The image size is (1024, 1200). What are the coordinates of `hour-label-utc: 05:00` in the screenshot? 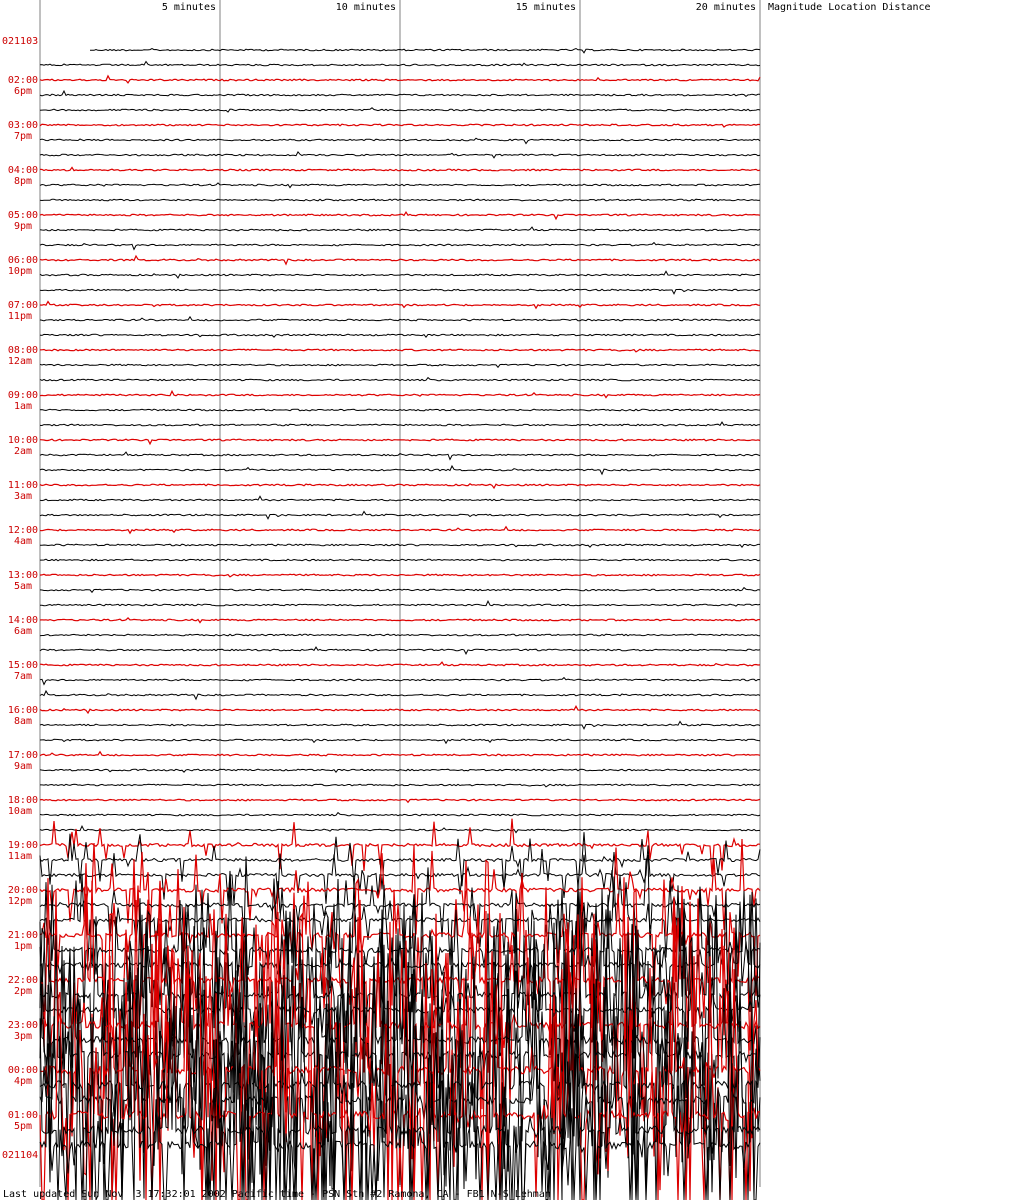 It's located at (23, 215).